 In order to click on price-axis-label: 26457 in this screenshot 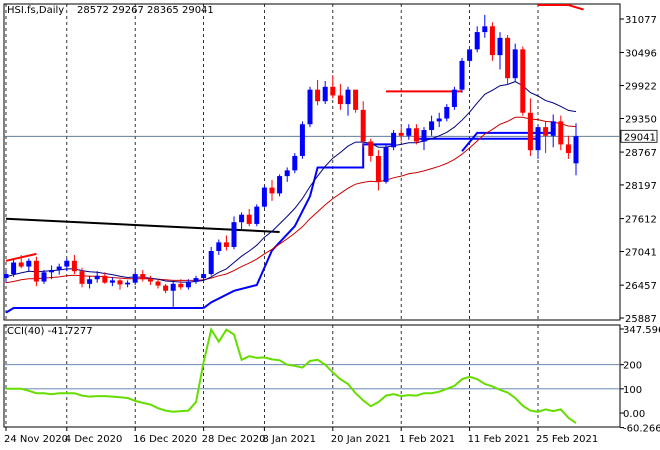, I will do `click(641, 286)`.